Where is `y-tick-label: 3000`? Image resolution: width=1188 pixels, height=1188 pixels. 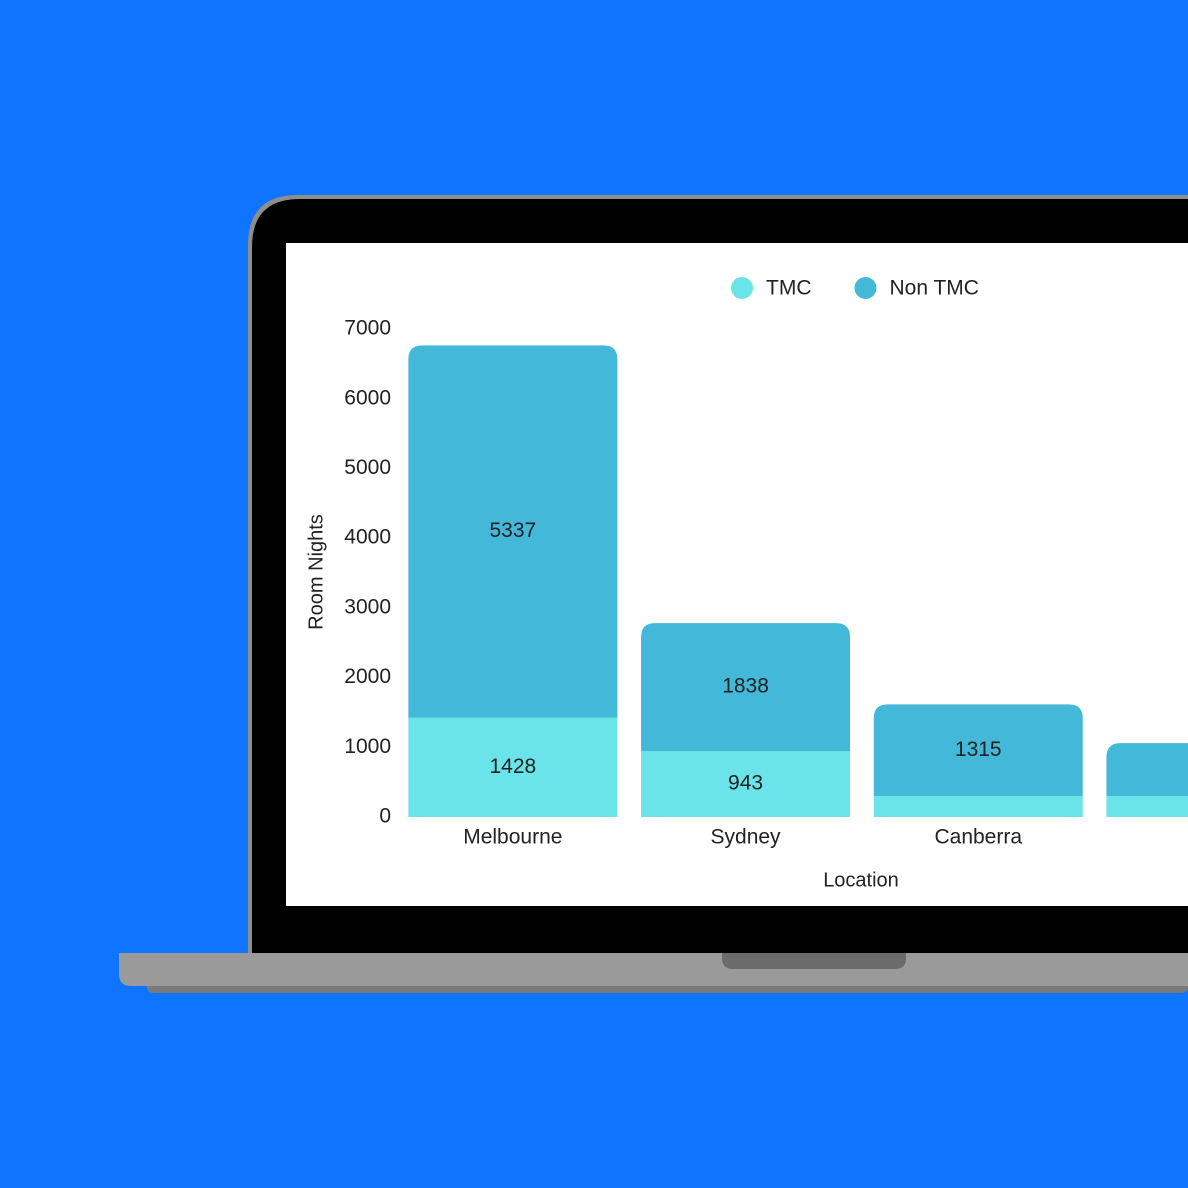
y-tick-label: 3000 is located at coordinates (367, 606).